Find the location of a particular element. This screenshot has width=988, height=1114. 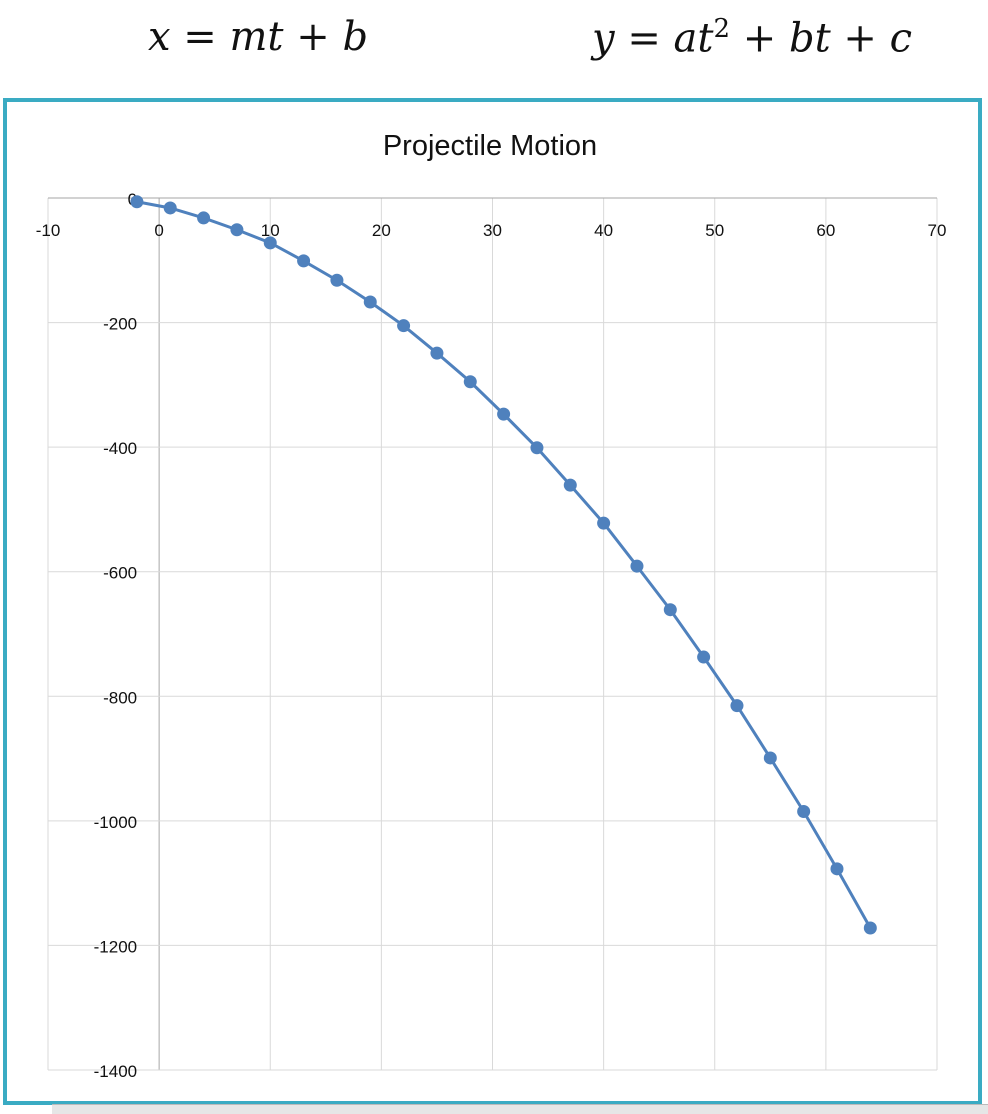

chart-title: Projectile Motion is located at coordinates (490, 146).